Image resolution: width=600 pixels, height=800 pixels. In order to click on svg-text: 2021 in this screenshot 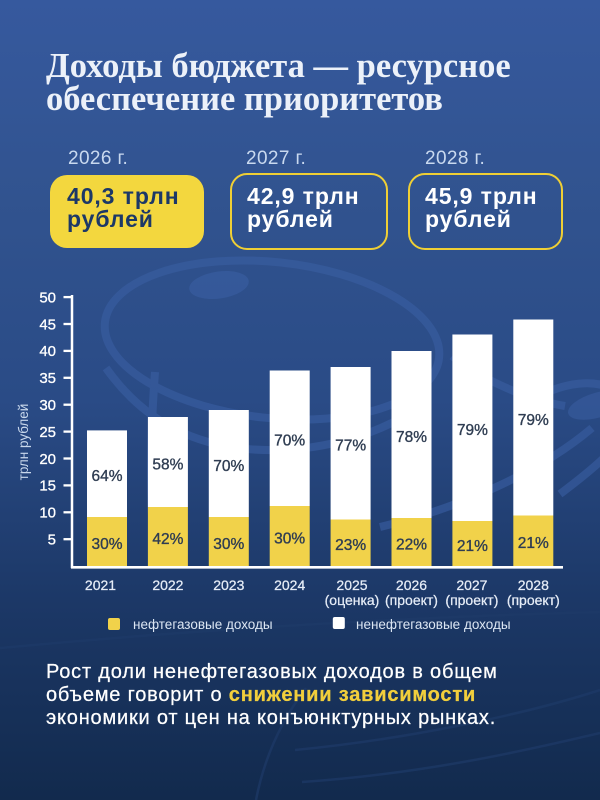, I will do `click(100, 585)`.